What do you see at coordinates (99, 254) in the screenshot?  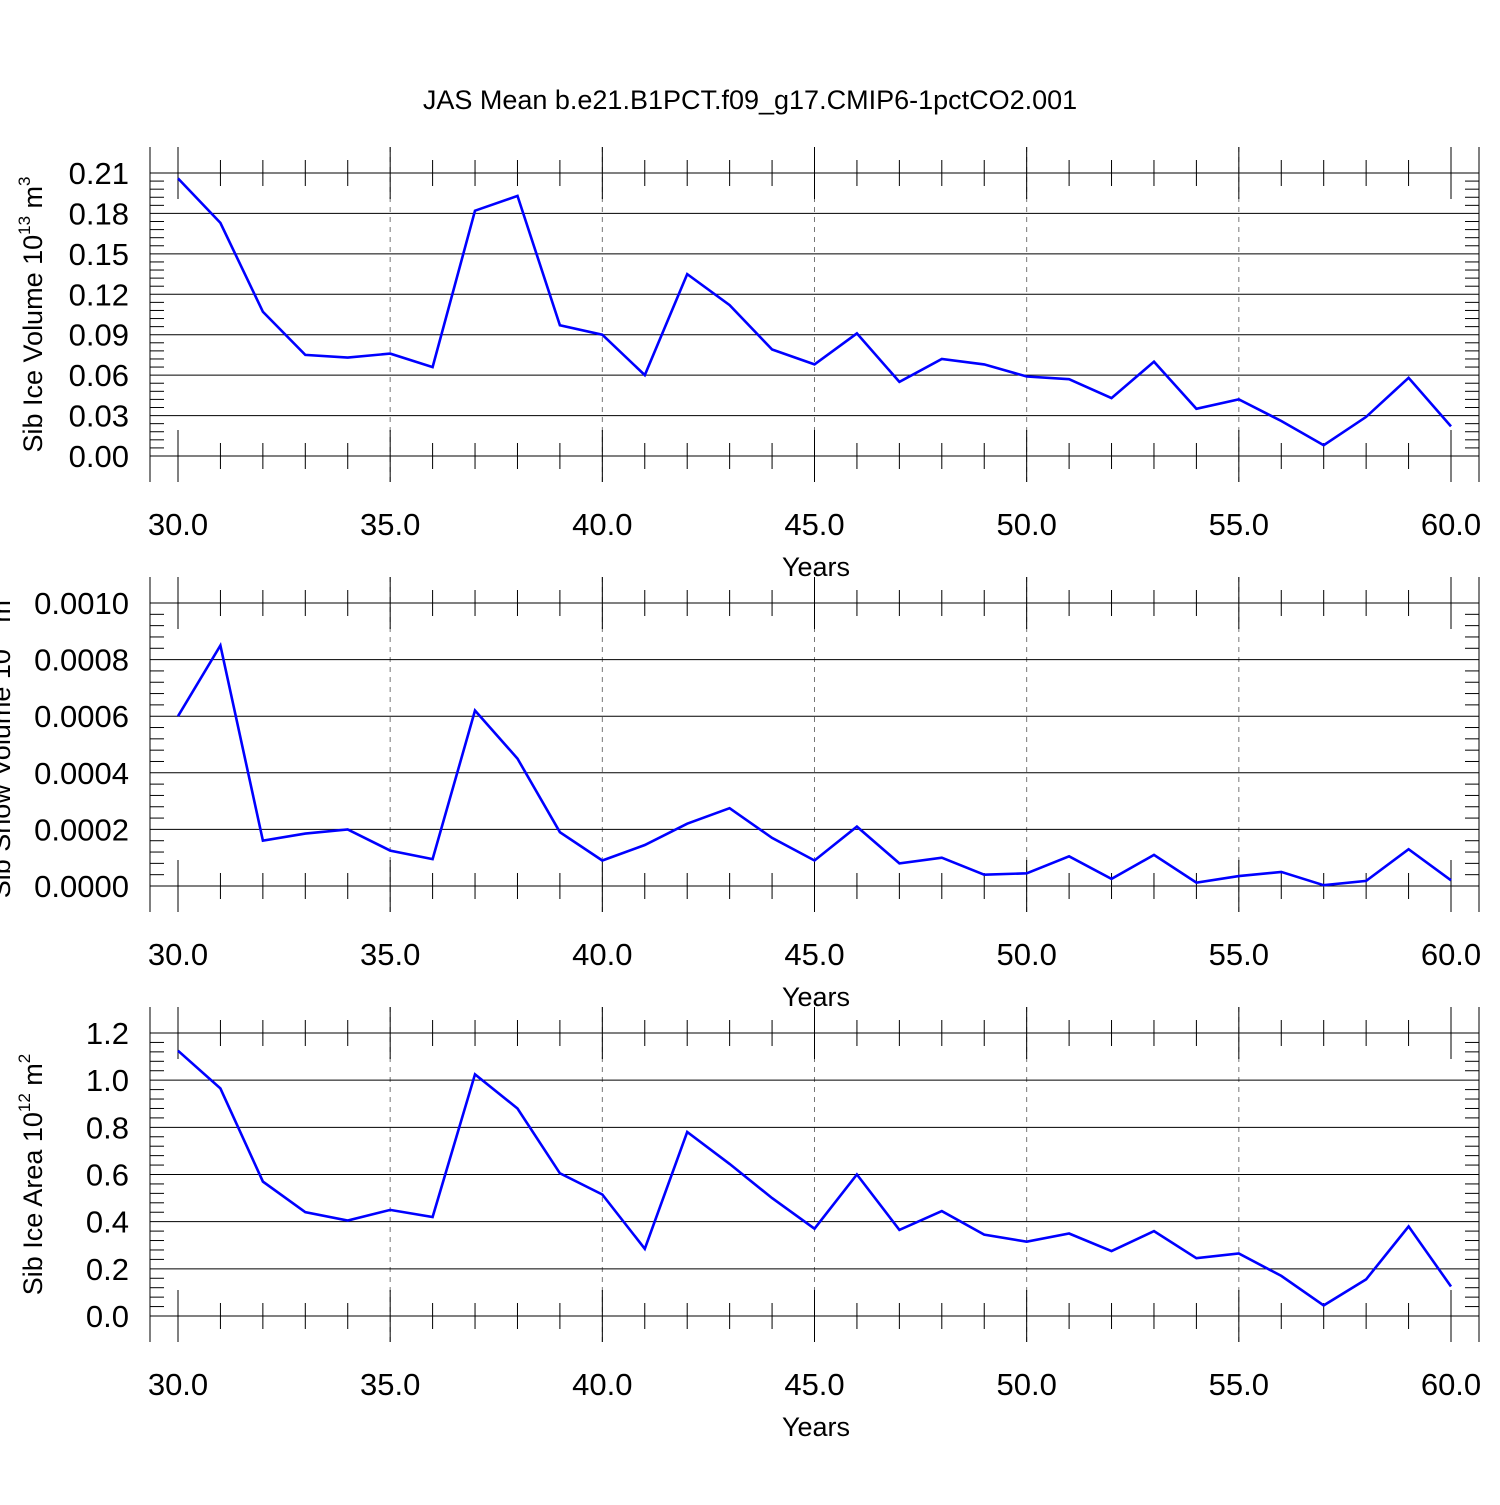 I see `y-tick-label: 0.15` at bounding box center [99, 254].